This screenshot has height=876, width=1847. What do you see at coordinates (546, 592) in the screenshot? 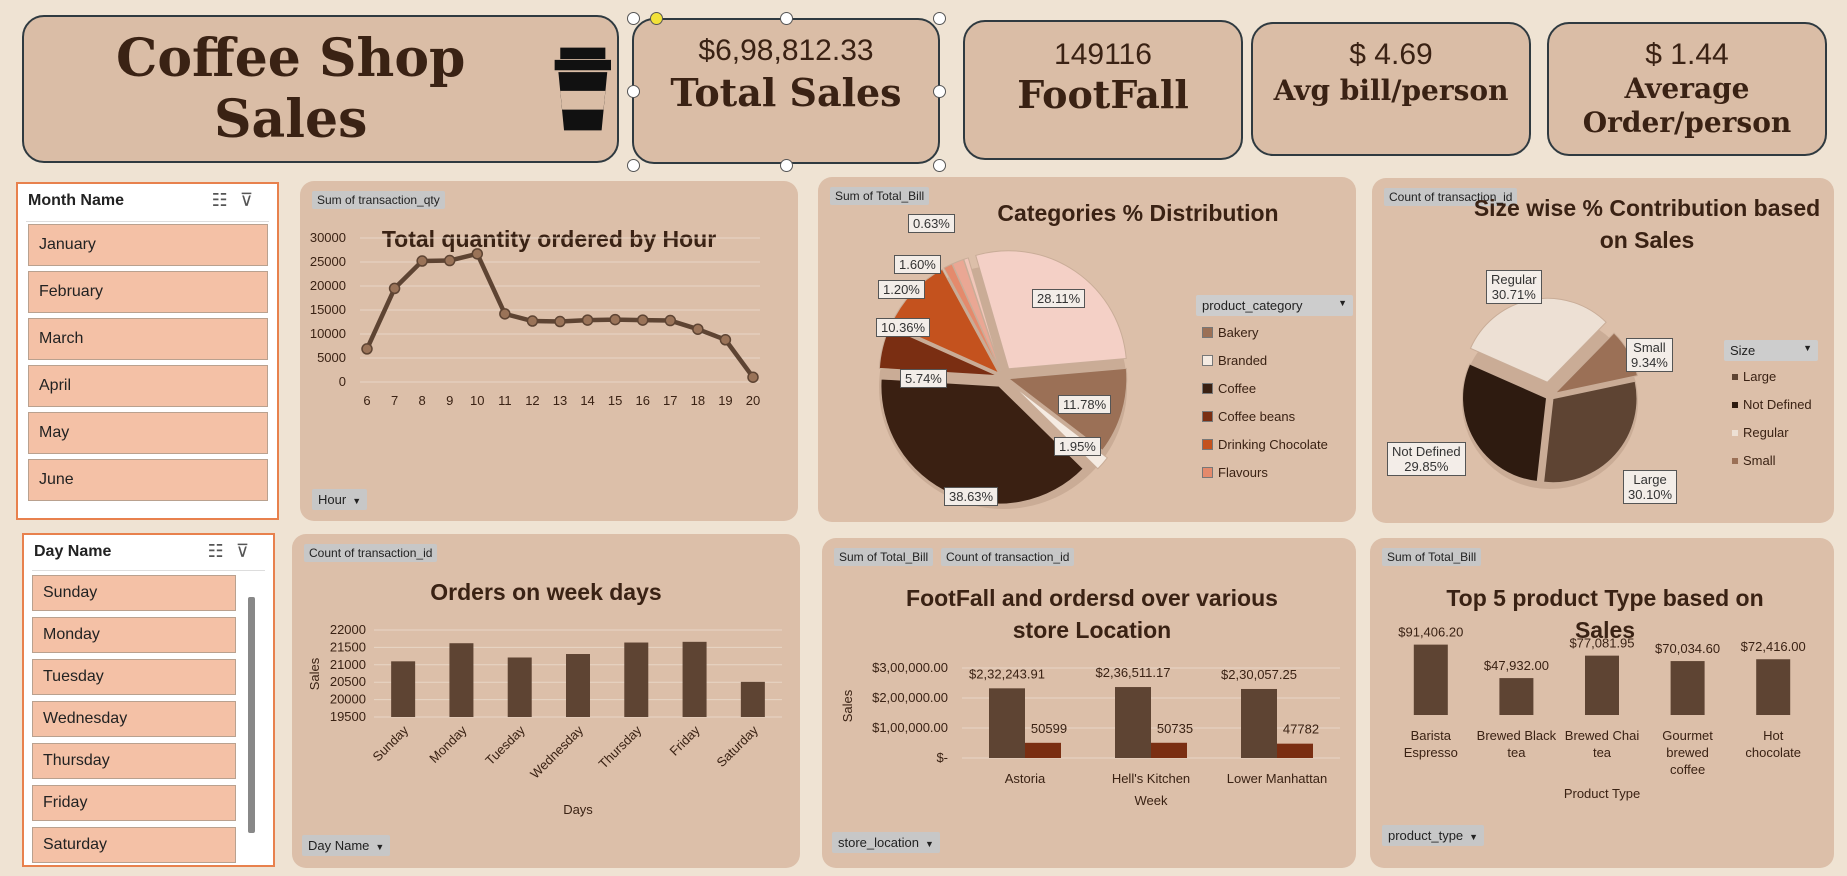
I see `chart-title: Orders on week days` at bounding box center [546, 592].